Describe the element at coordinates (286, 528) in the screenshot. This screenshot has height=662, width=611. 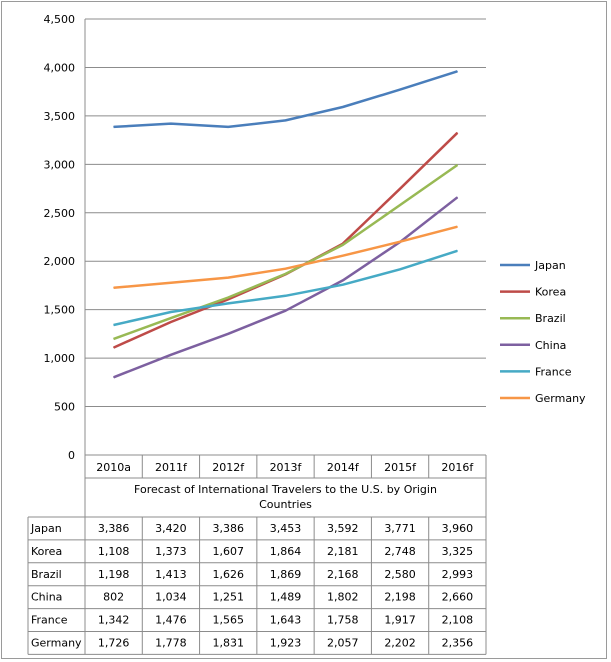
I see `table-cell: 3,453` at that location.